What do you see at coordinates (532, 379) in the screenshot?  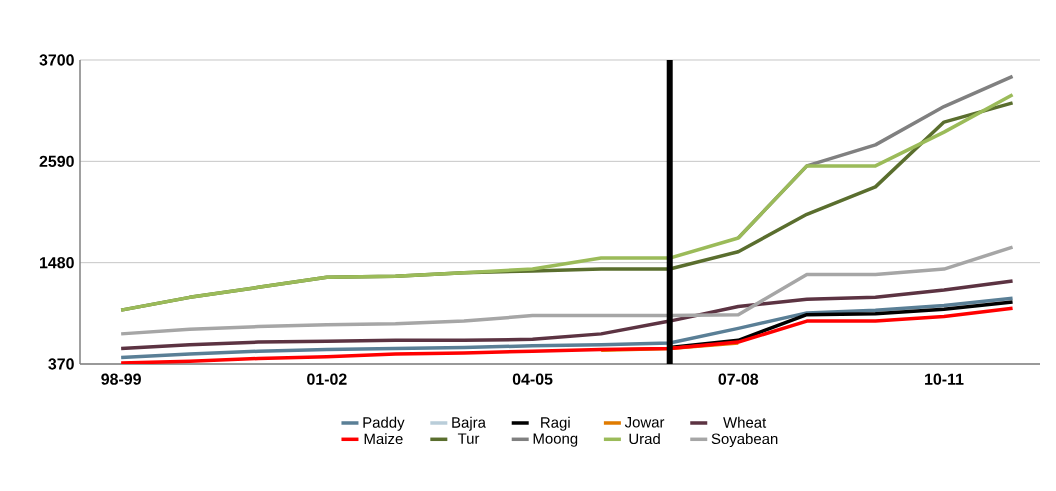 I see `x-tick-label: 04-05` at bounding box center [532, 379].